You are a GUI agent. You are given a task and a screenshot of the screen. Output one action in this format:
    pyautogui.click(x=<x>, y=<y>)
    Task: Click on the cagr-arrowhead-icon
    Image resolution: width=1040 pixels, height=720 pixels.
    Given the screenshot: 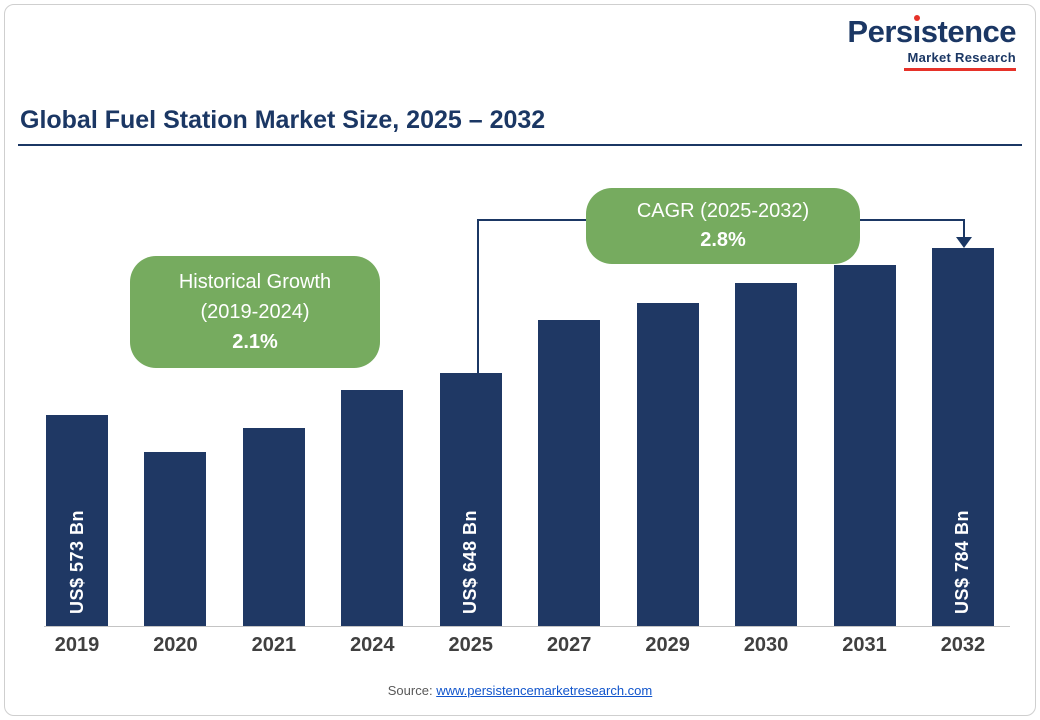 What is the action you would take?
    pyautogui.click(x=964, y=242)
    